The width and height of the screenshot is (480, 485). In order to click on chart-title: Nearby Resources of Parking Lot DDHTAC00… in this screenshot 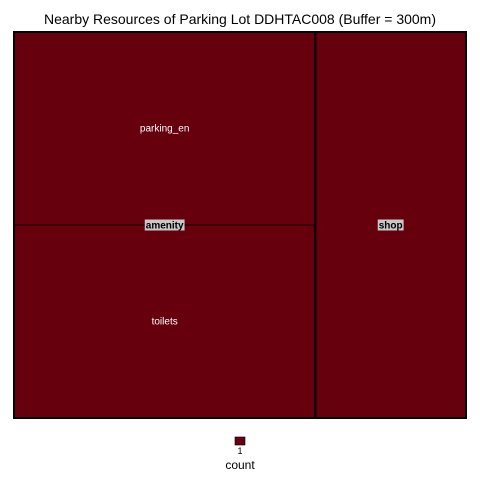, I will do `click(240, 19)`.